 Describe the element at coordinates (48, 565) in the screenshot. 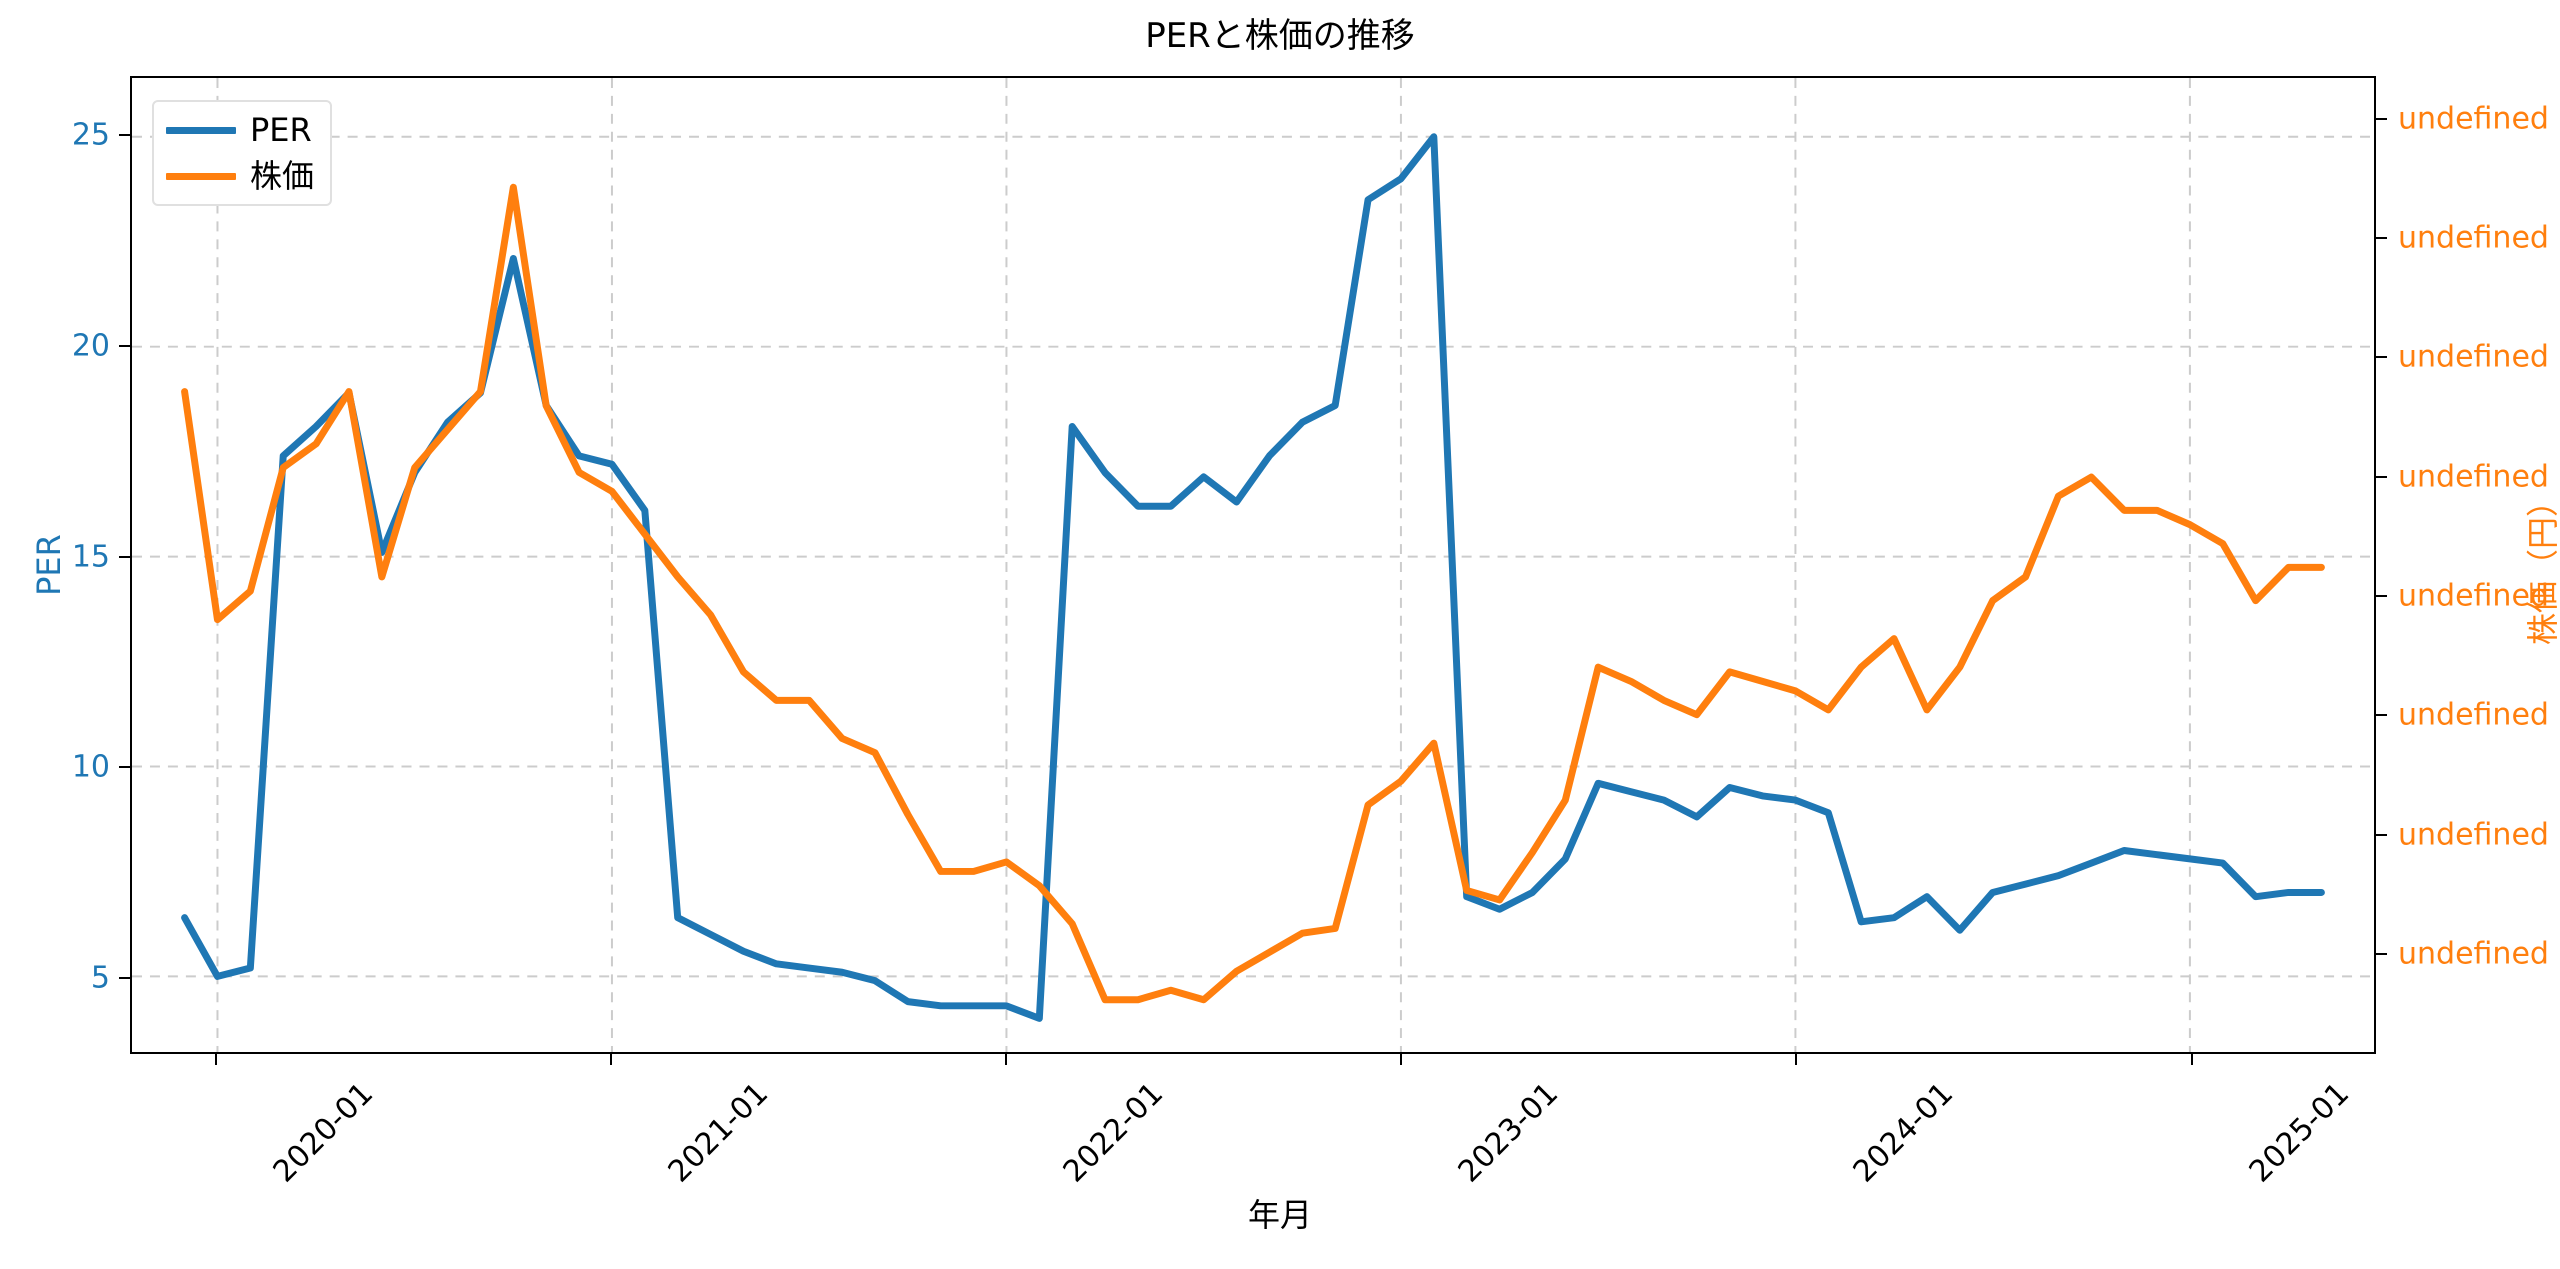

I see `y-axis-left-label: PER` at that location.